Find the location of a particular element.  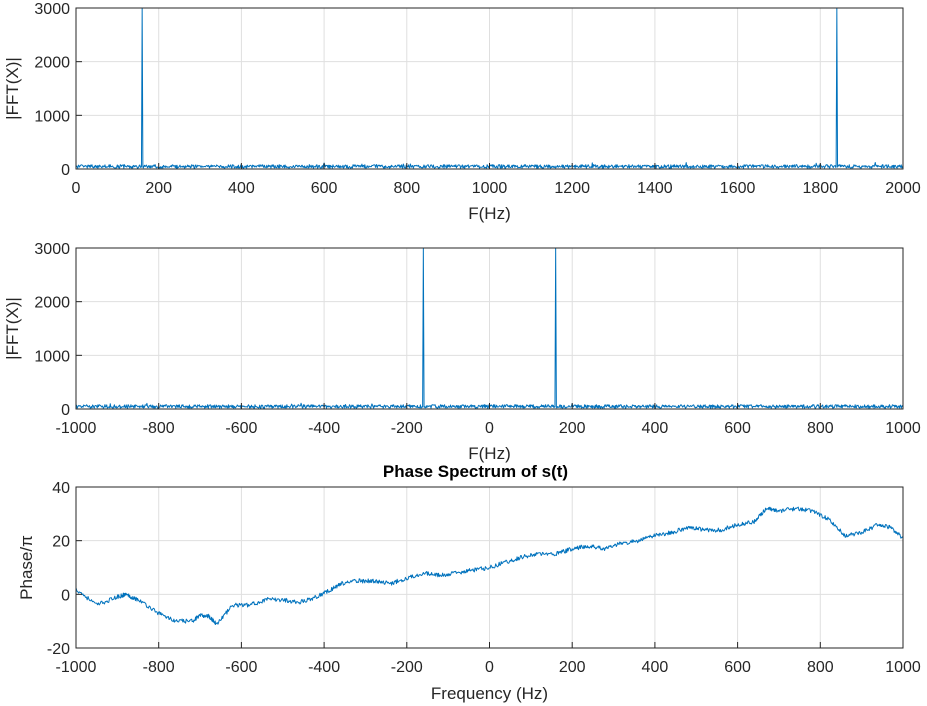

chart-title: Phase Spectrum of s(t) is located at coordinates (475, 471).